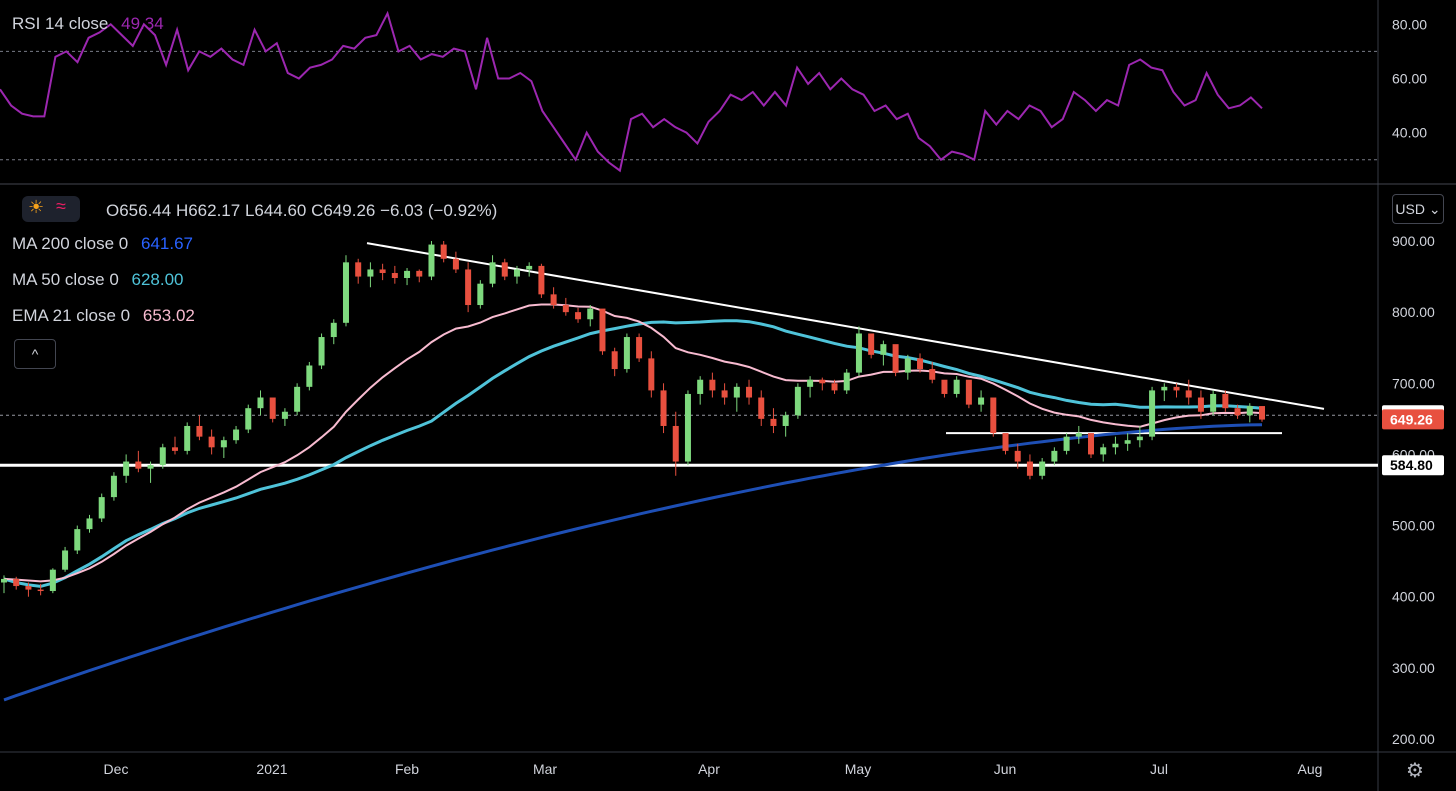 Image resolution: width=1456 pixels, height=791 pixels. I want to click on sun-icon: ☀, so click(36, 207).